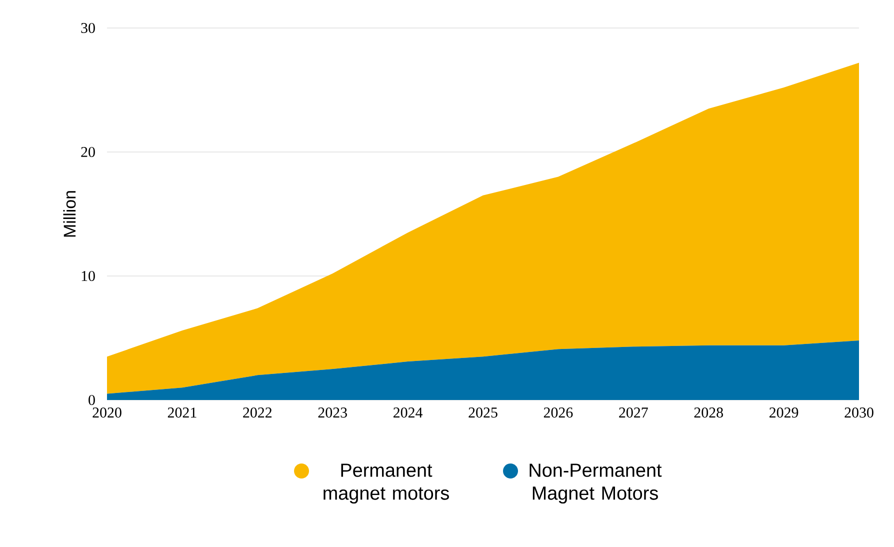 The width and height of the screenshot is (894, 547). I want to click on x-tick-label: 2022, so click(257, 413).